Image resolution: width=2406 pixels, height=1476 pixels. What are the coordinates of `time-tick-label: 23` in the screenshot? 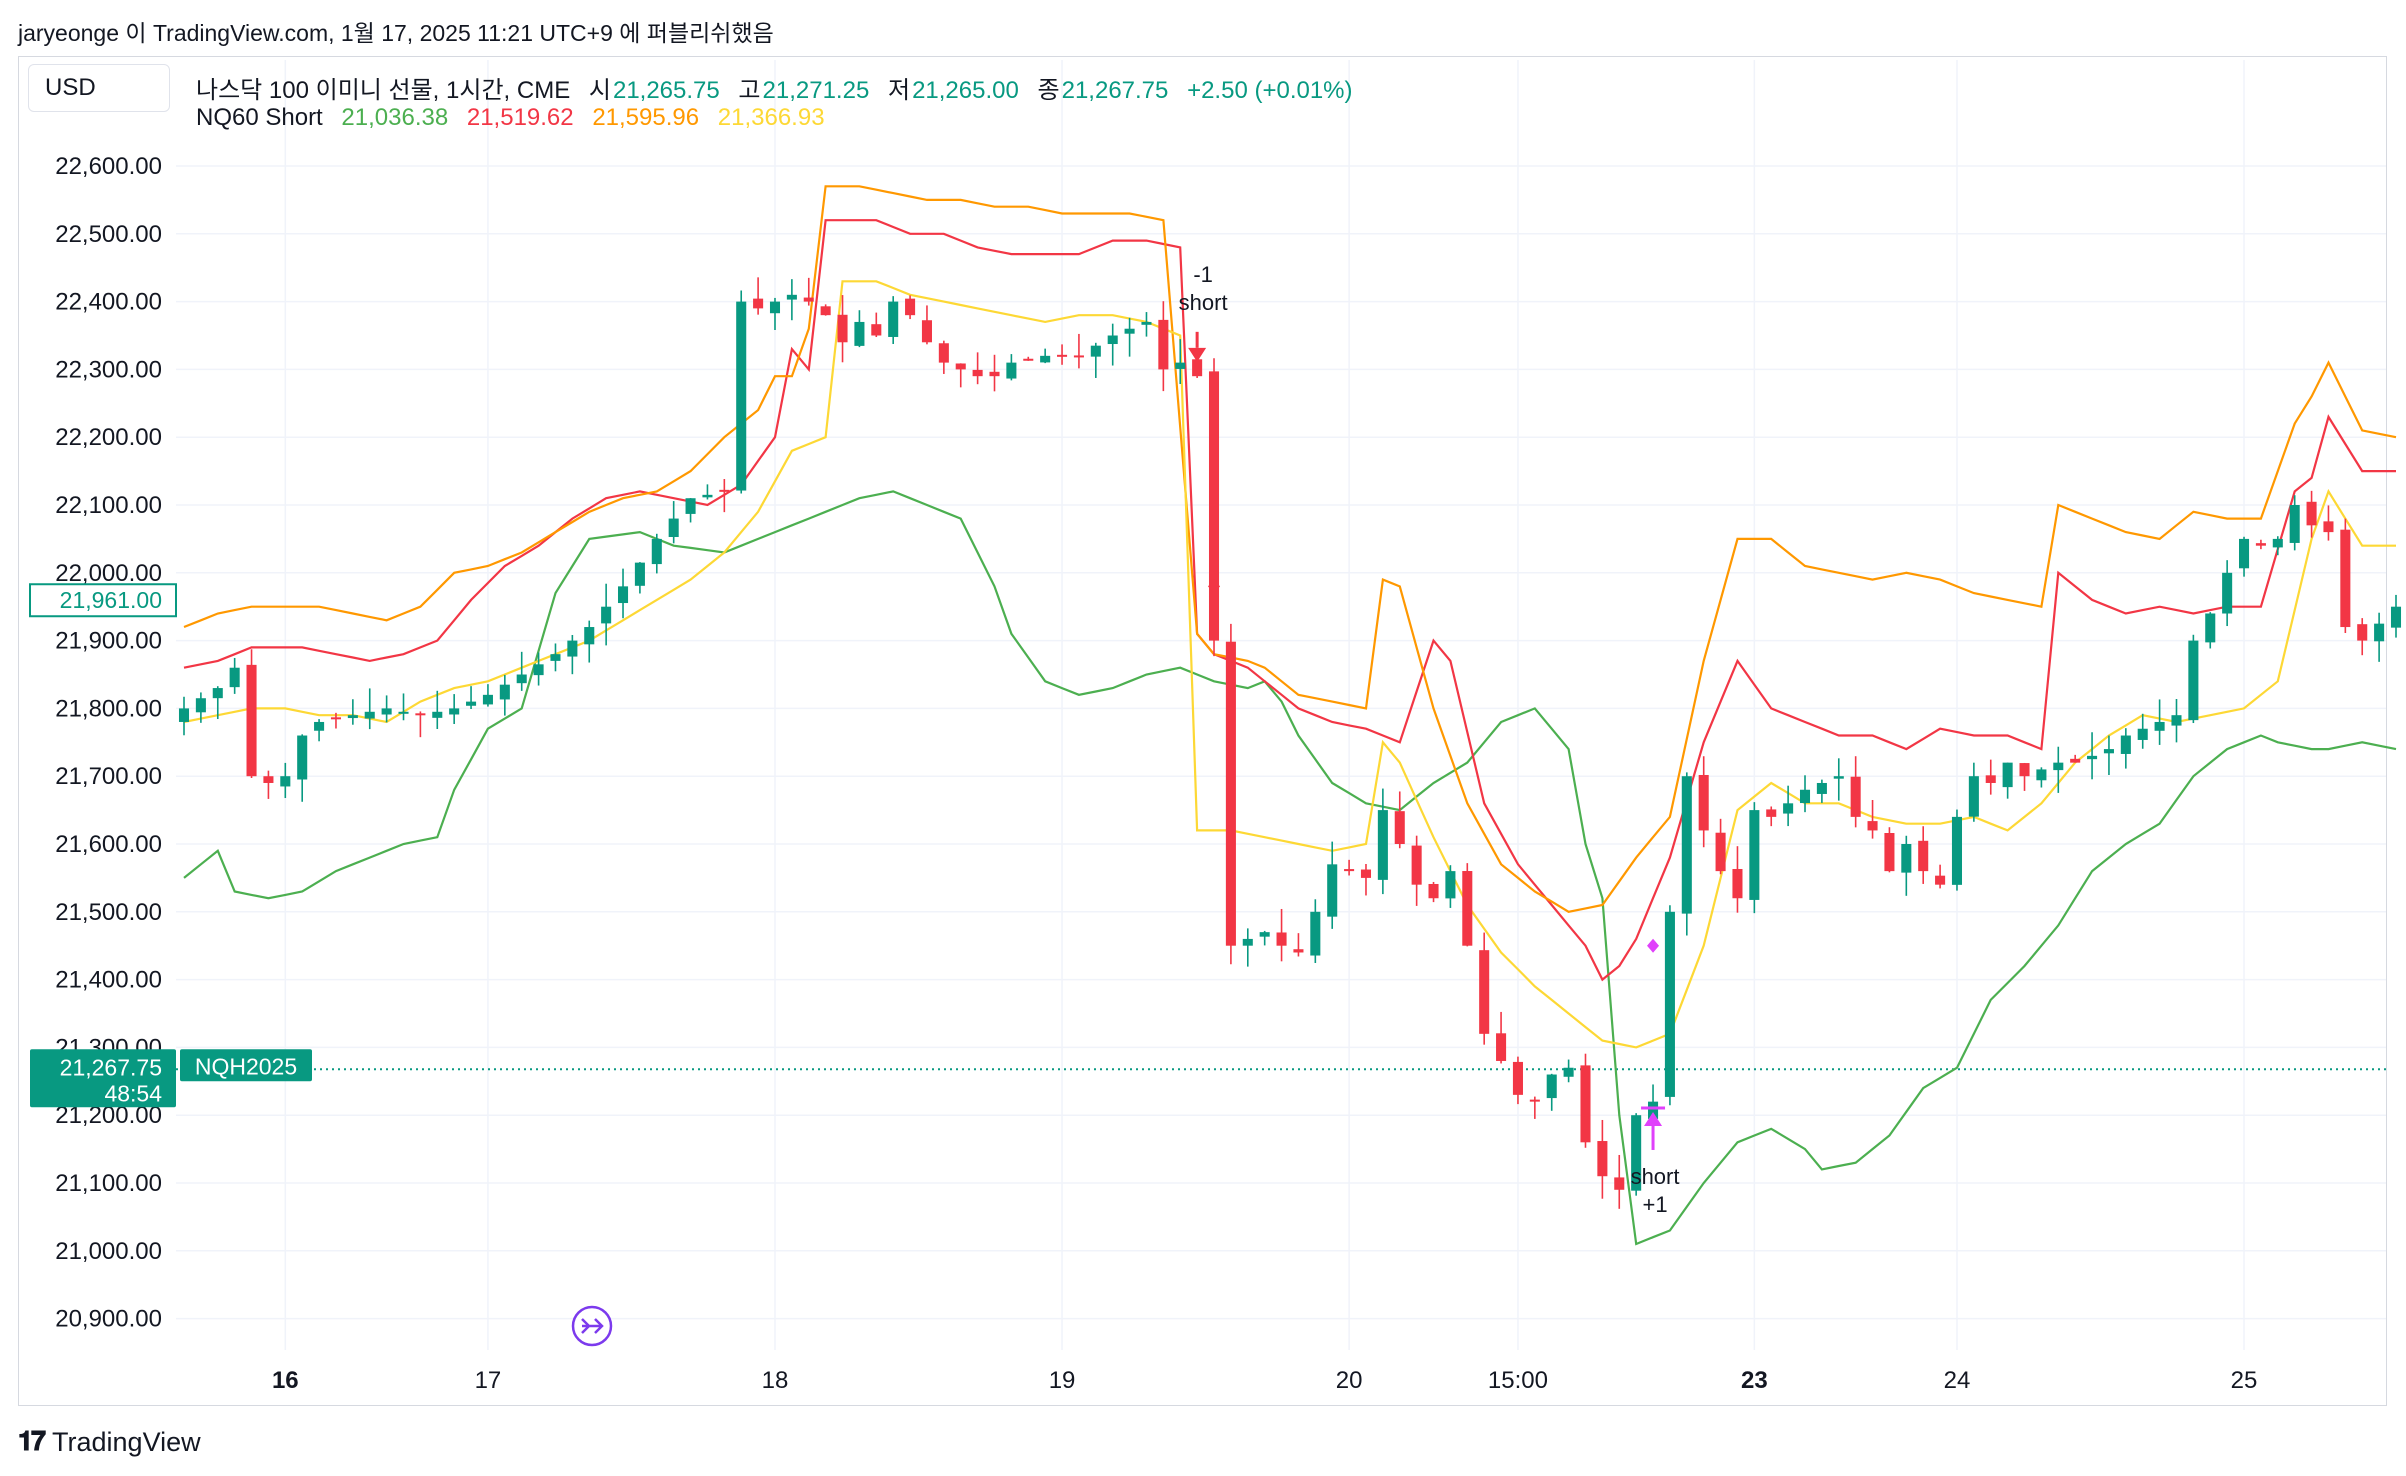 It's located at (1754, 1380).